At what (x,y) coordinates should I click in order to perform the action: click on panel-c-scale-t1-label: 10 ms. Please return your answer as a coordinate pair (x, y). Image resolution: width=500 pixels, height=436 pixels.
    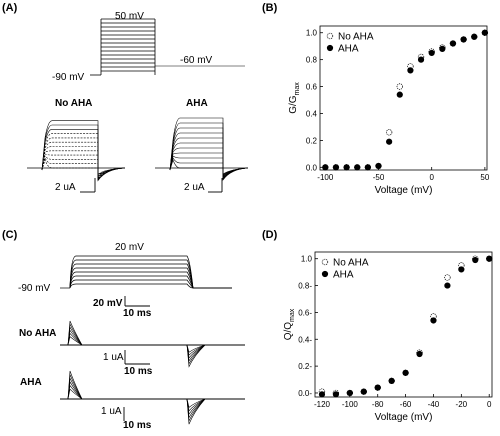
    Looking at the image, I should click on (138, 371).